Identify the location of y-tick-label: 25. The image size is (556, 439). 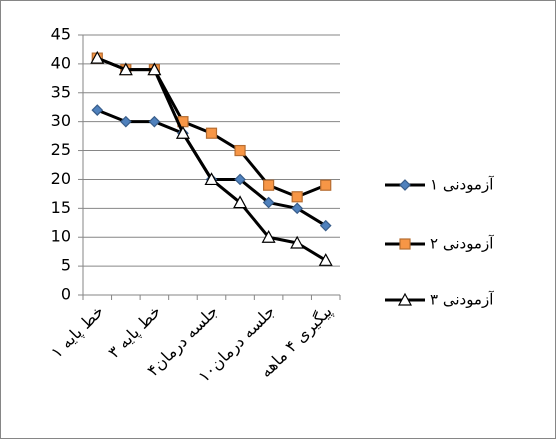
(61, 149).